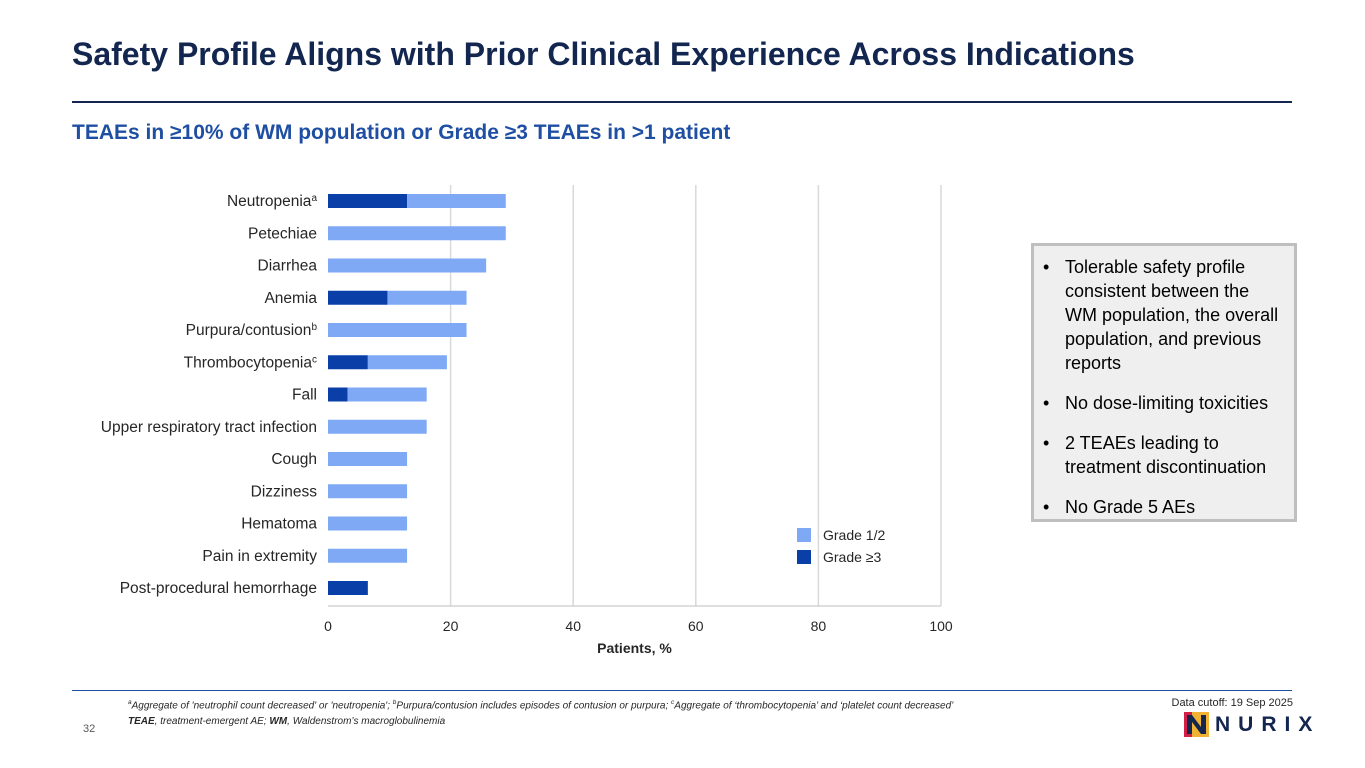 This screenshot has width=1365, height=768. I want to click on y-category-label: Upper respiratory tract infection, so click(209, 427).